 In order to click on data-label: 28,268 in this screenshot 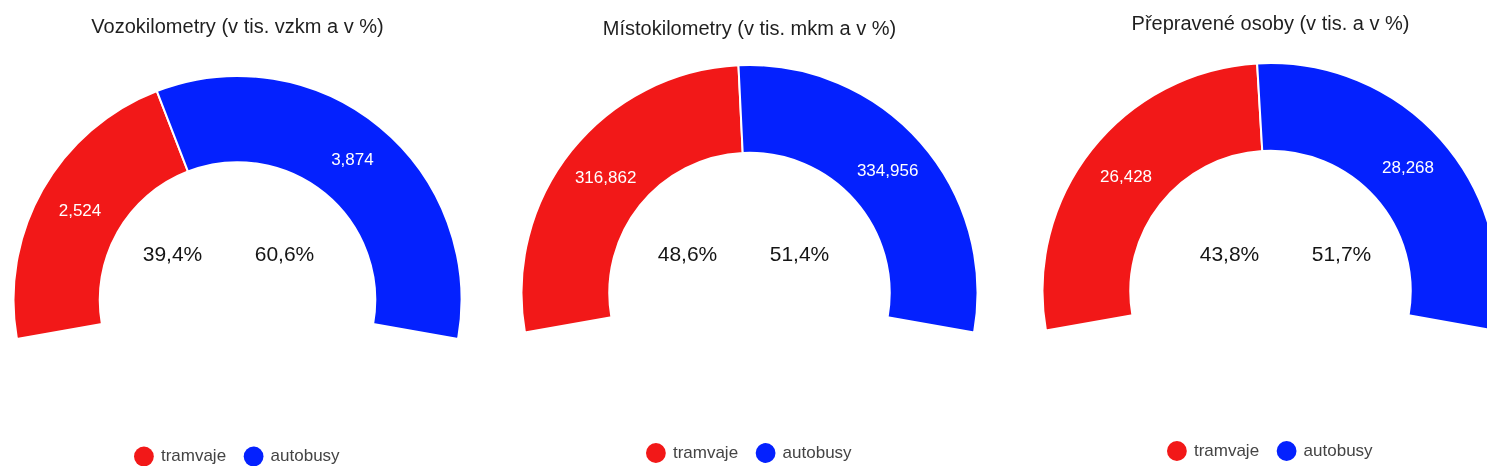, I will do `click(1407, 168)`.